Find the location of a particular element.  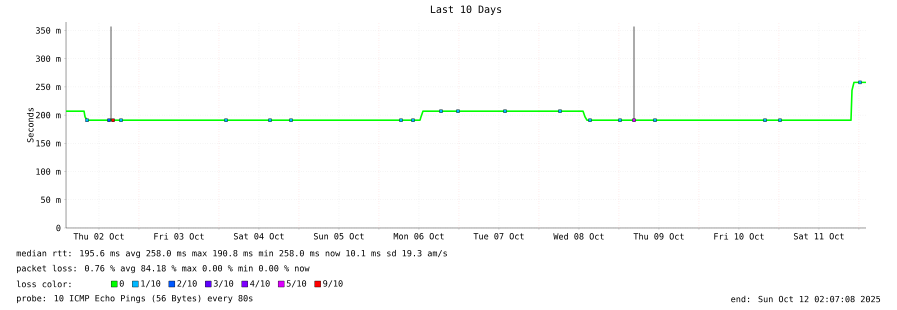

legend-label: 5/10 is located at coordinates (296, 284).